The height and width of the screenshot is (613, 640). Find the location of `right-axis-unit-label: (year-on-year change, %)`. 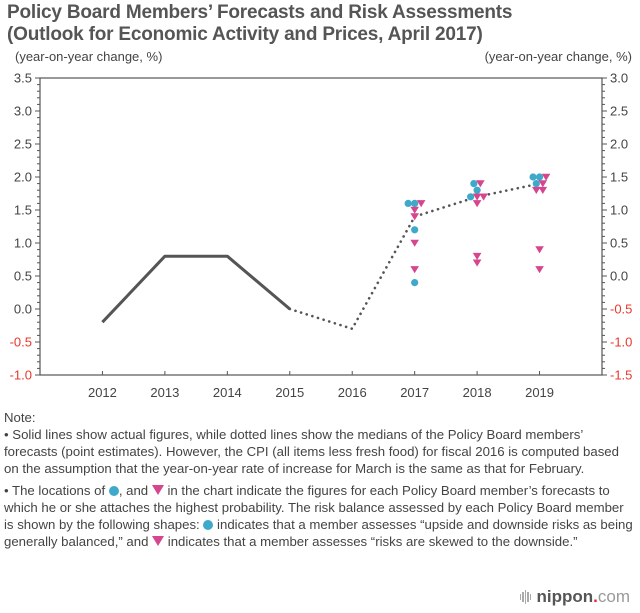

right-axis-unit-label: (year-on-year change, %) is located at coordinates (558, 56).